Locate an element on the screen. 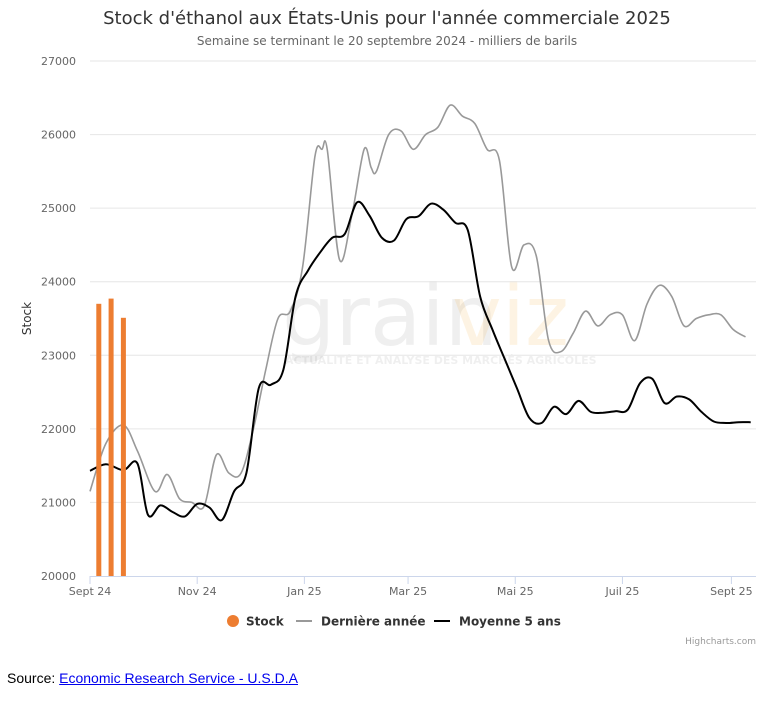  y-tick-label: 25000 is located at coordinates (58, 208).